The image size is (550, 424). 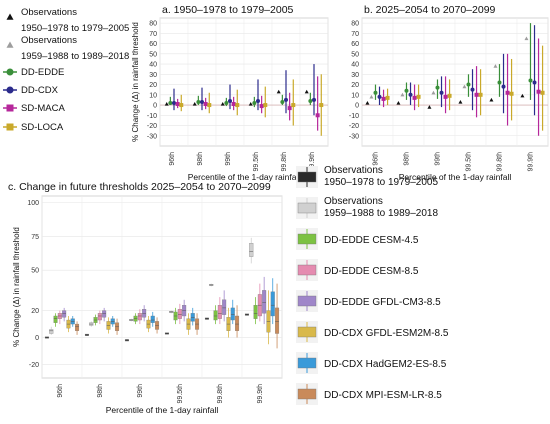 I want to click on legend-bottom-label: DD-CDX GFDL-ESM2M-8.5, so click(x=386, y=333).